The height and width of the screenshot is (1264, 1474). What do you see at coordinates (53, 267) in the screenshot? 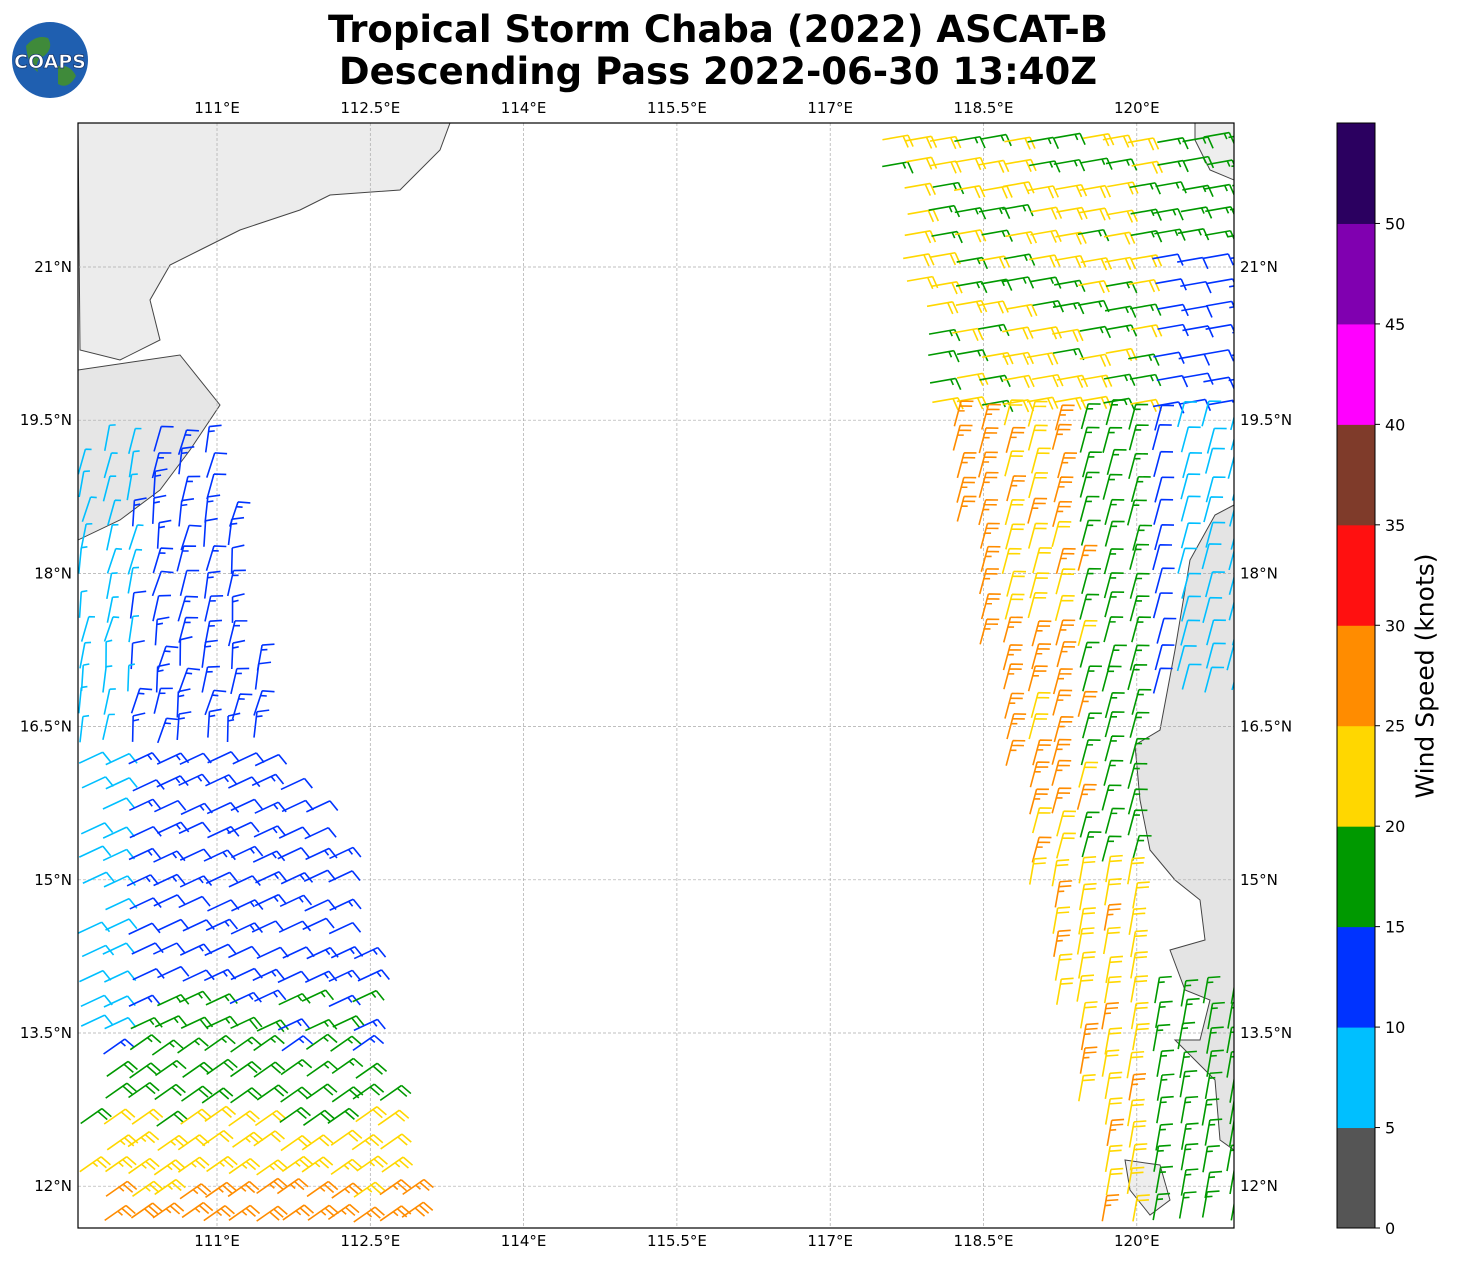
I see `lat-tick-label-left: 21°N` at bounding box center [53, 267].